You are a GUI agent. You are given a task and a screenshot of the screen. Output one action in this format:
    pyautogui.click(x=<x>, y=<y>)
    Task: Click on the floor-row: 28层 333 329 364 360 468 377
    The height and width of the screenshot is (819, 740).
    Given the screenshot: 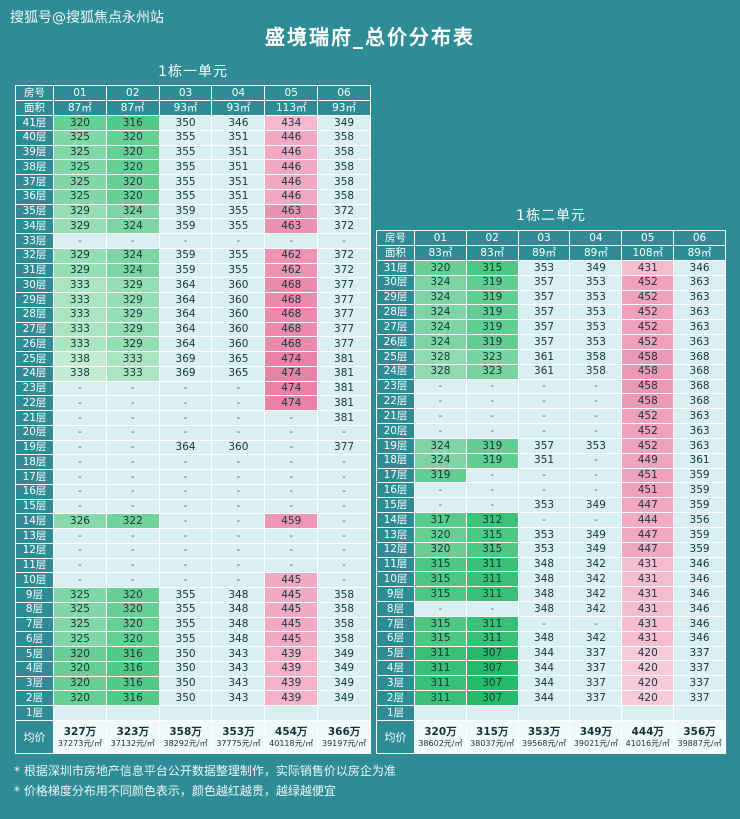 What is the action you would take?
    pyautogui.click(x=193, y=314)
    